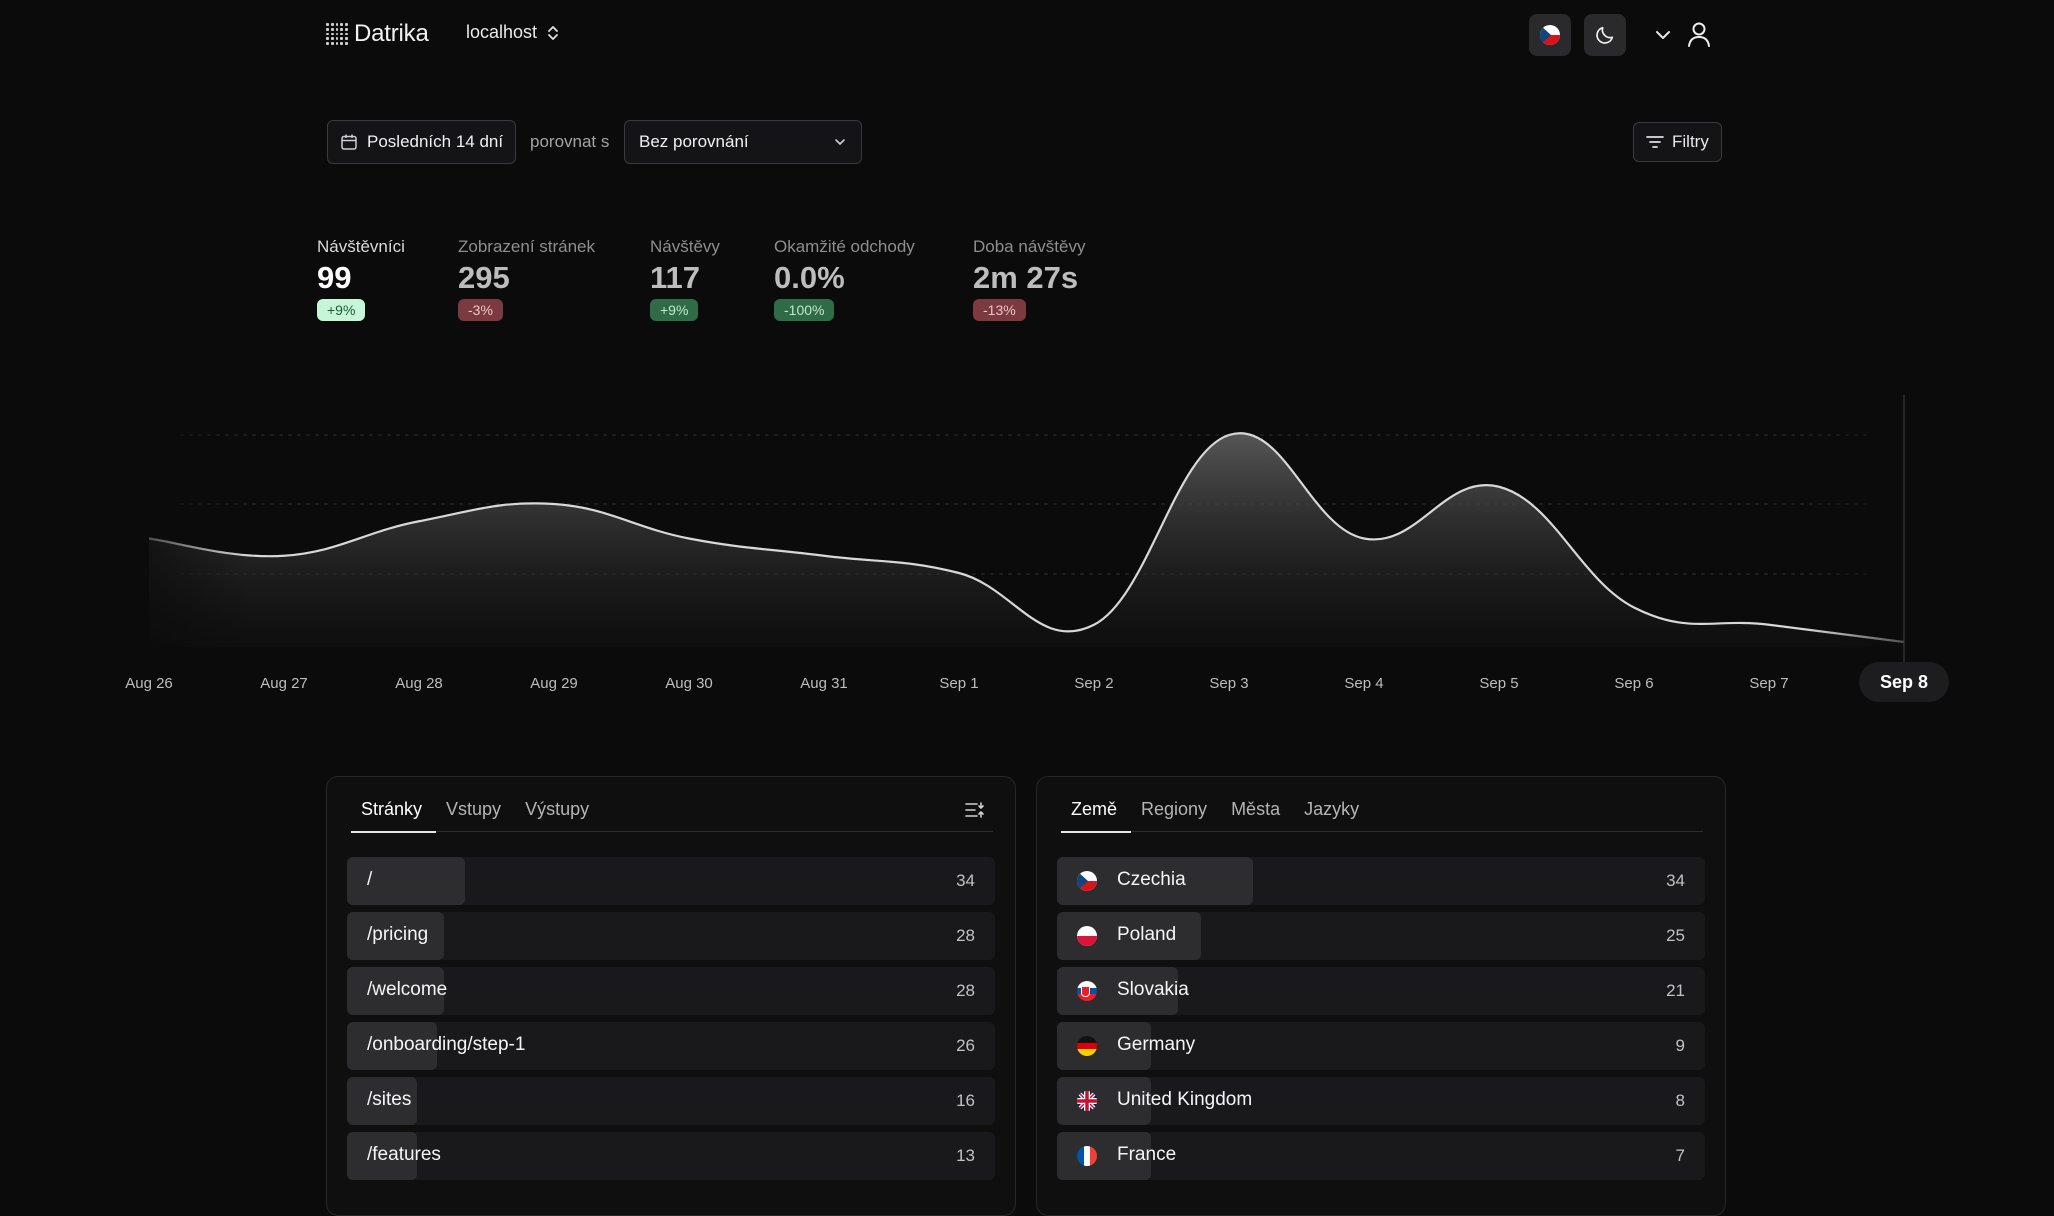 Image resolution: width=2054 pixels, height=1216 pixels. Describe the element at coordinates (671, 936) in the screenshot. I see `page-row: /pricing 28` at that location.